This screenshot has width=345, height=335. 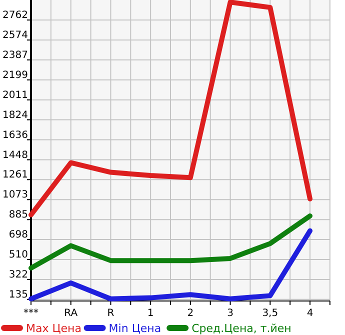 I want to click on x-tick-label: 3,5, so click(x=270, y=313).